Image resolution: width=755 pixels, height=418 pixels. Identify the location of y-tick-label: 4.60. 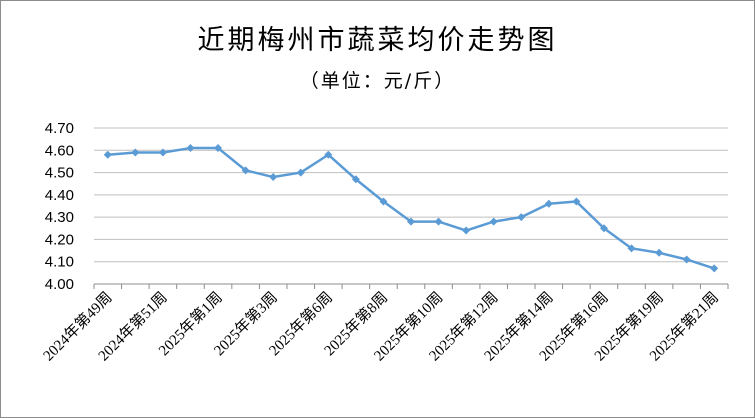
(59, 150).